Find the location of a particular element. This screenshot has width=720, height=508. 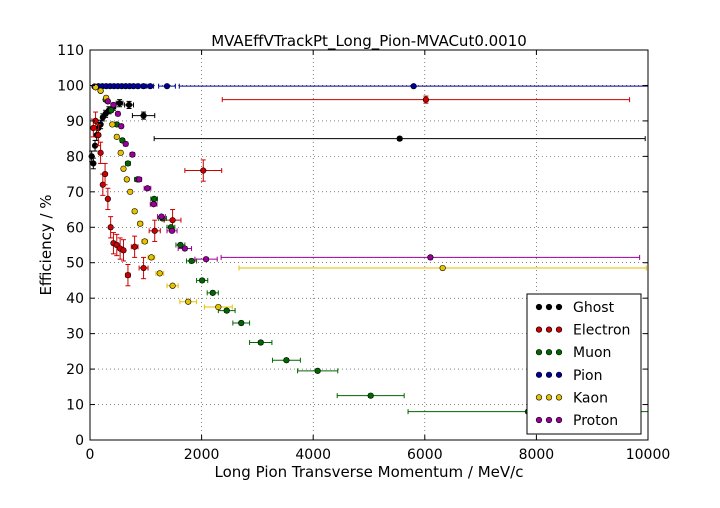

x-tick-label: 4000 is located at coordinates (313, 455).